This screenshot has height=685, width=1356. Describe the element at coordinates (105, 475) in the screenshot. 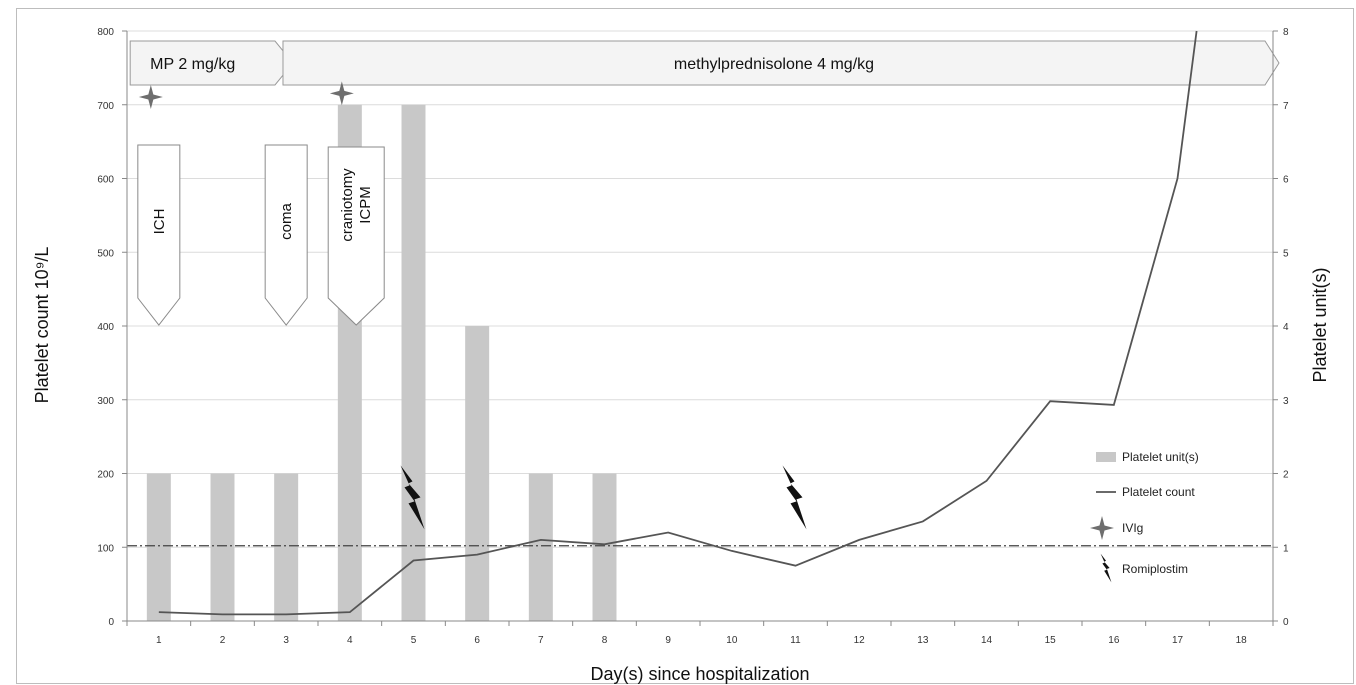

I see `y-tick-label-left: 200` at that location.